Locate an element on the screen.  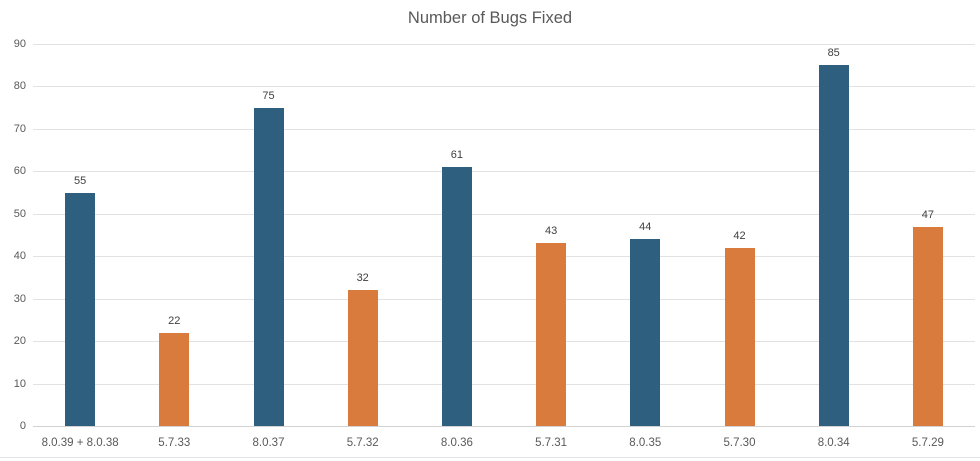
x-axis-category-label: 5.7.29 is located at coordinates (927, 443).